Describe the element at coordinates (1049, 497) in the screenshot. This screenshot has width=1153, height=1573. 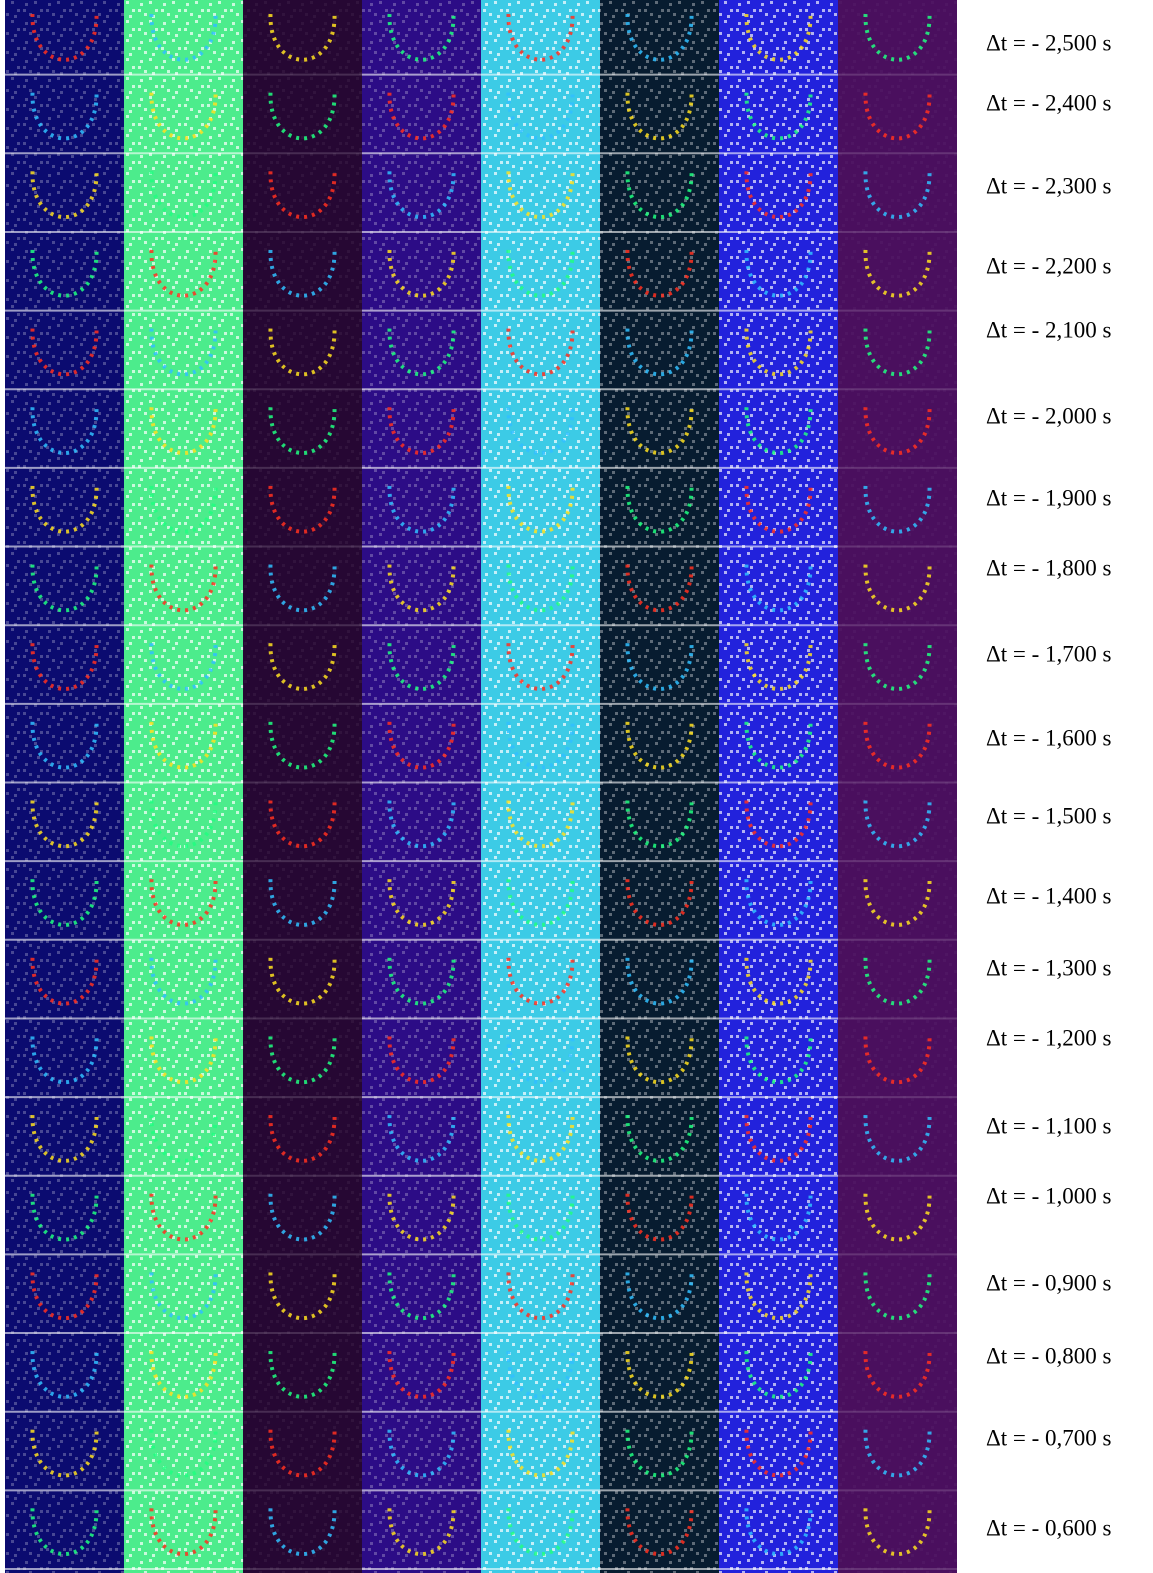
I see `time-label: Δt = - 1,900 s` at that location.